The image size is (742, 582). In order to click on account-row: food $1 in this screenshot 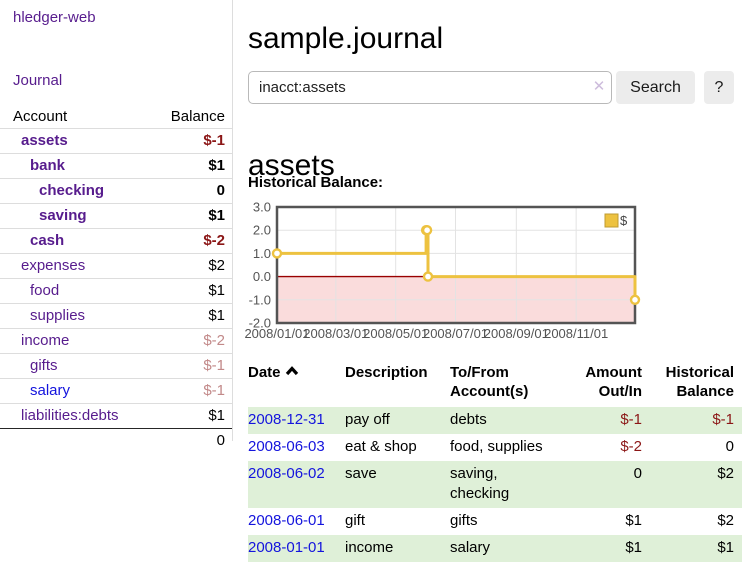, I will do `click(116, 290)`.